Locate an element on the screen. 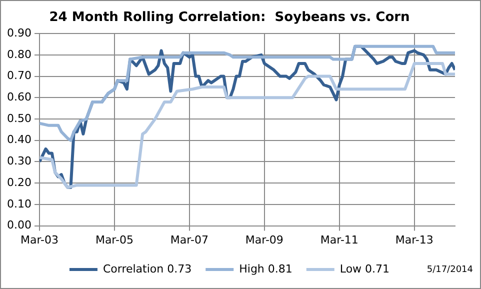 This screenshot has height=289, width=481. x-tick-label: Mar-07 is located at coordinates (189, 239).